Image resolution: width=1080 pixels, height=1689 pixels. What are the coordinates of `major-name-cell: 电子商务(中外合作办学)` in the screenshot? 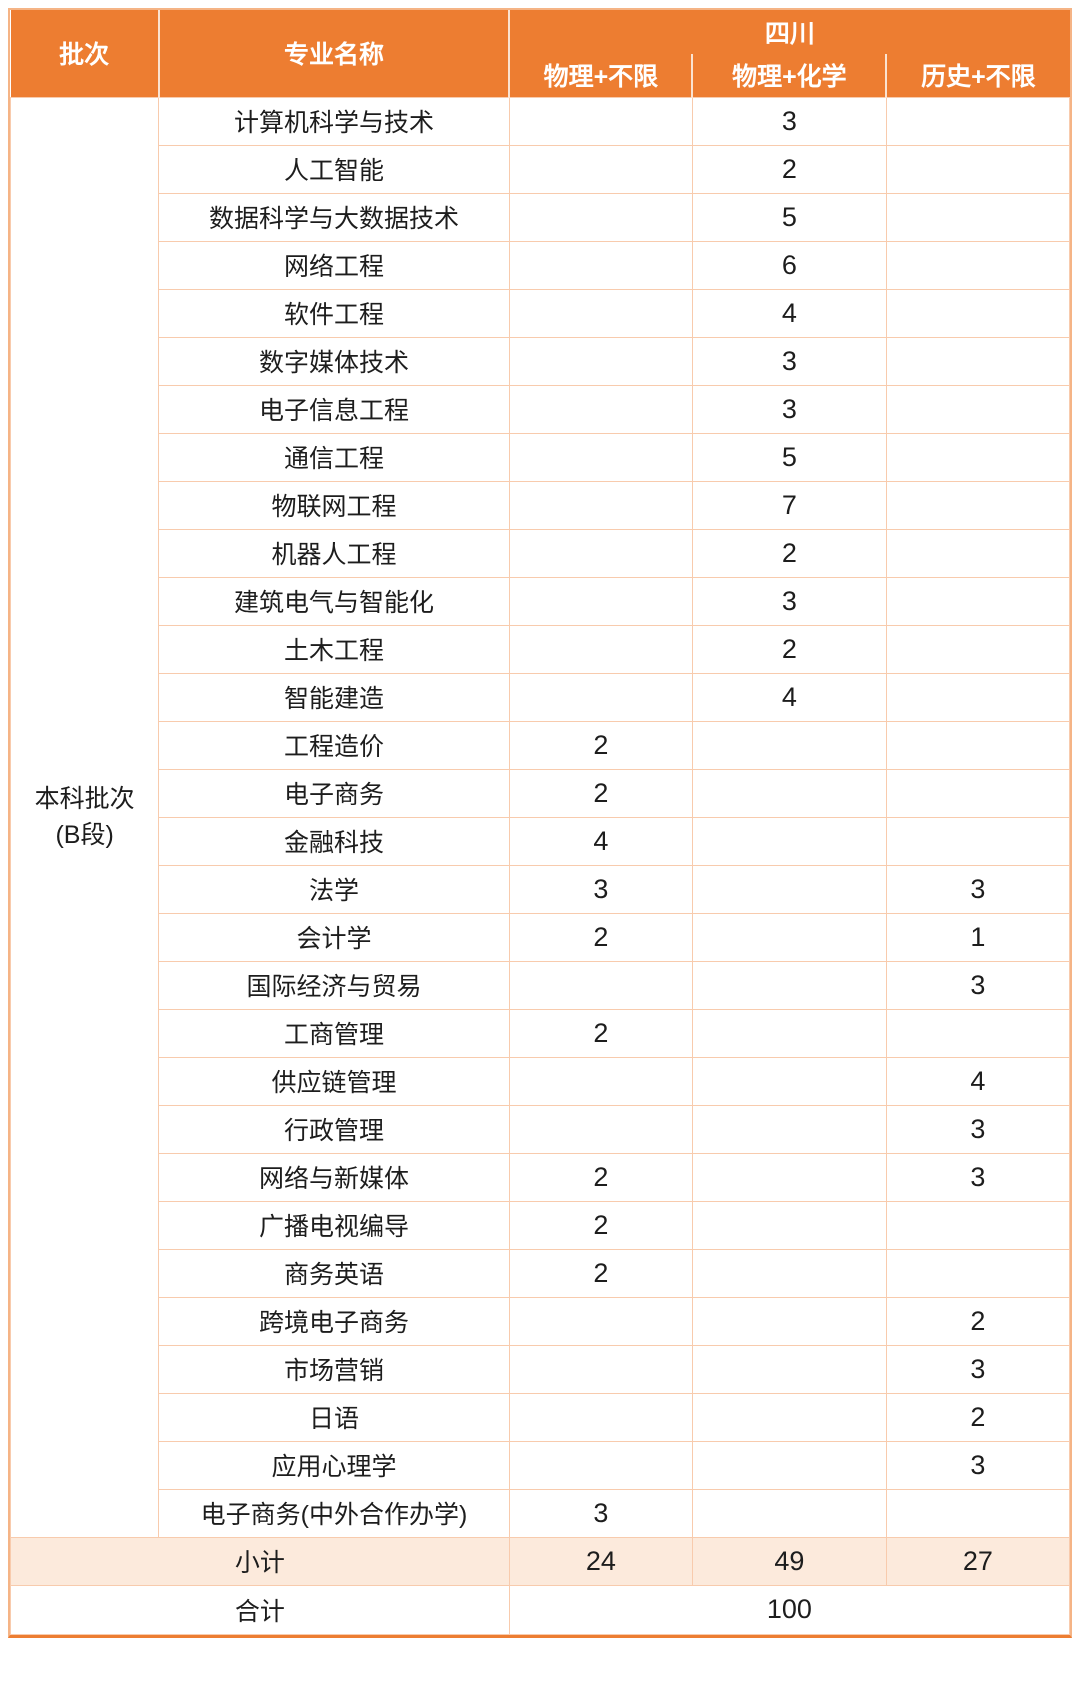 It's located at (334, 1513).